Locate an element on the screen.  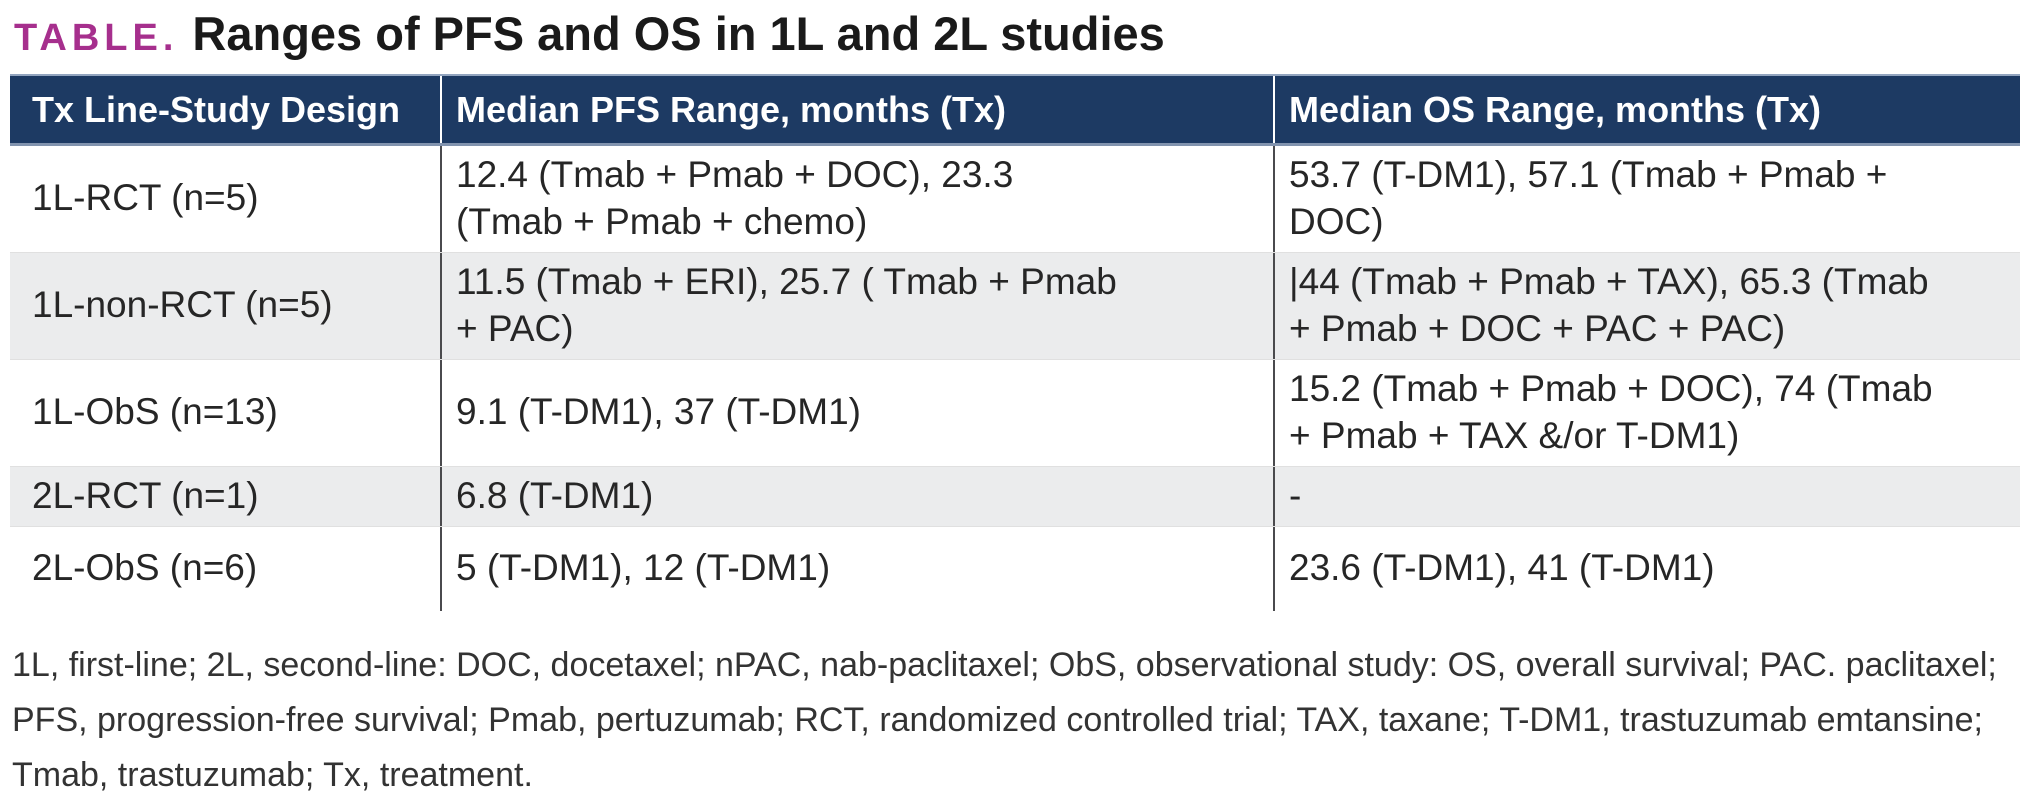
cell-pfs-1l-obs: 9.1 (T-DM1), 37 (T-DM1) is located at coordinates (856, 412).